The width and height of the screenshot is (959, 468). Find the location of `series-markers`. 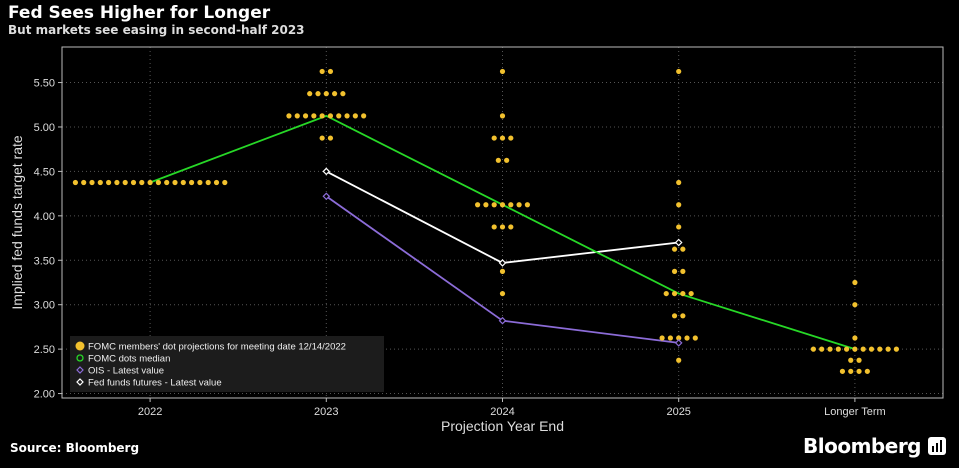

series-markers is located at coordinates (502, 257).